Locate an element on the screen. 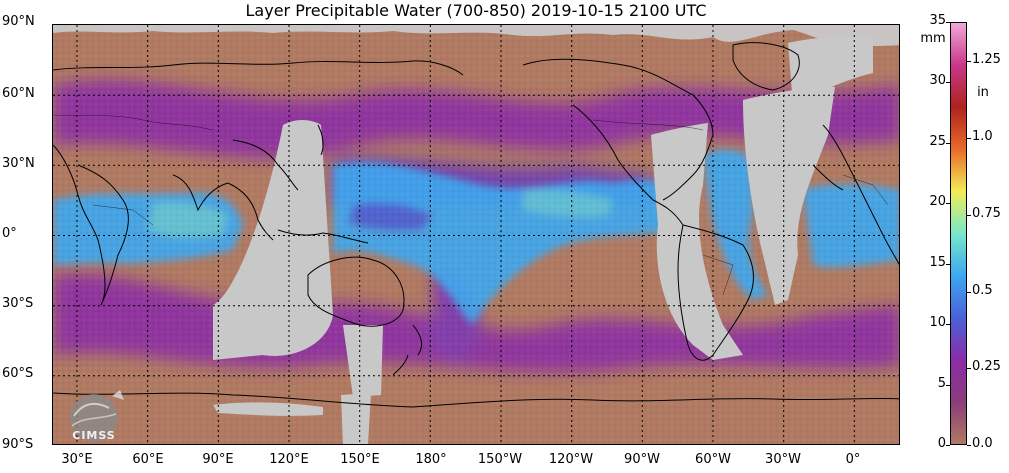 Image resolution: width=1009 pixels, height=473 pixels. colorbar-in-tick-0.75: 0.75 is located at coordinates (986, 213).